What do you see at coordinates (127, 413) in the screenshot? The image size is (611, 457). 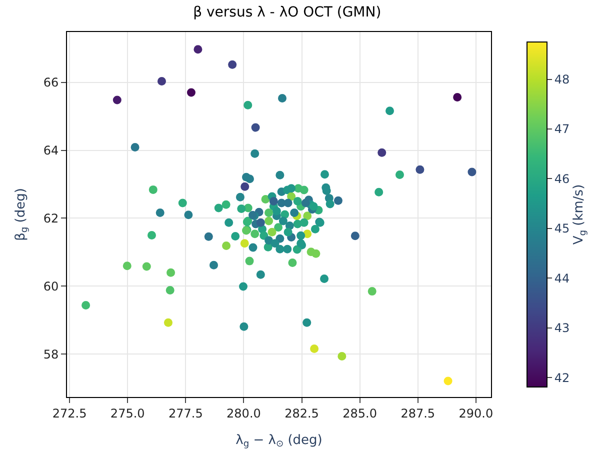 I see `x-tick-label: 275.0` at bounding box center [127, 413].